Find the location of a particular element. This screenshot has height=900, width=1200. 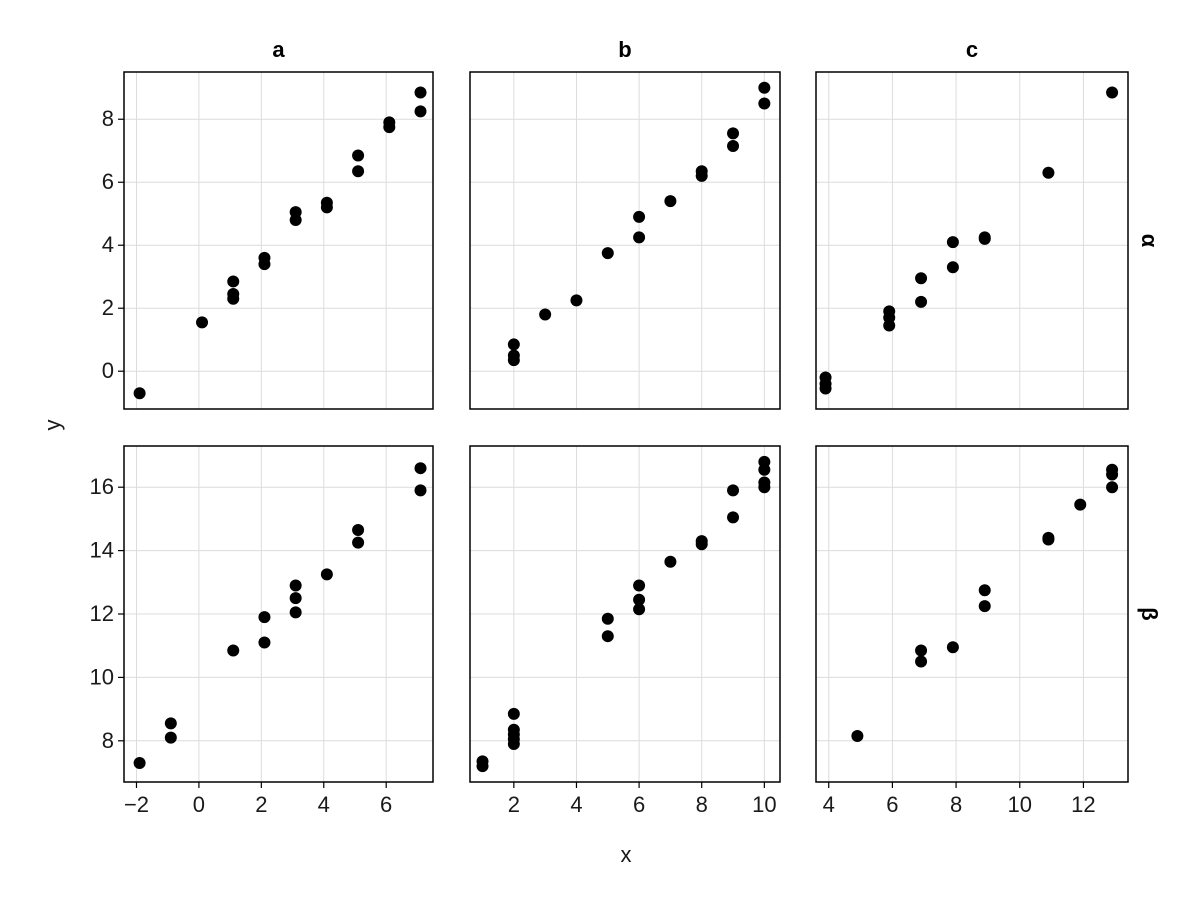

panel-α-b is located at coordinates (625, 240).